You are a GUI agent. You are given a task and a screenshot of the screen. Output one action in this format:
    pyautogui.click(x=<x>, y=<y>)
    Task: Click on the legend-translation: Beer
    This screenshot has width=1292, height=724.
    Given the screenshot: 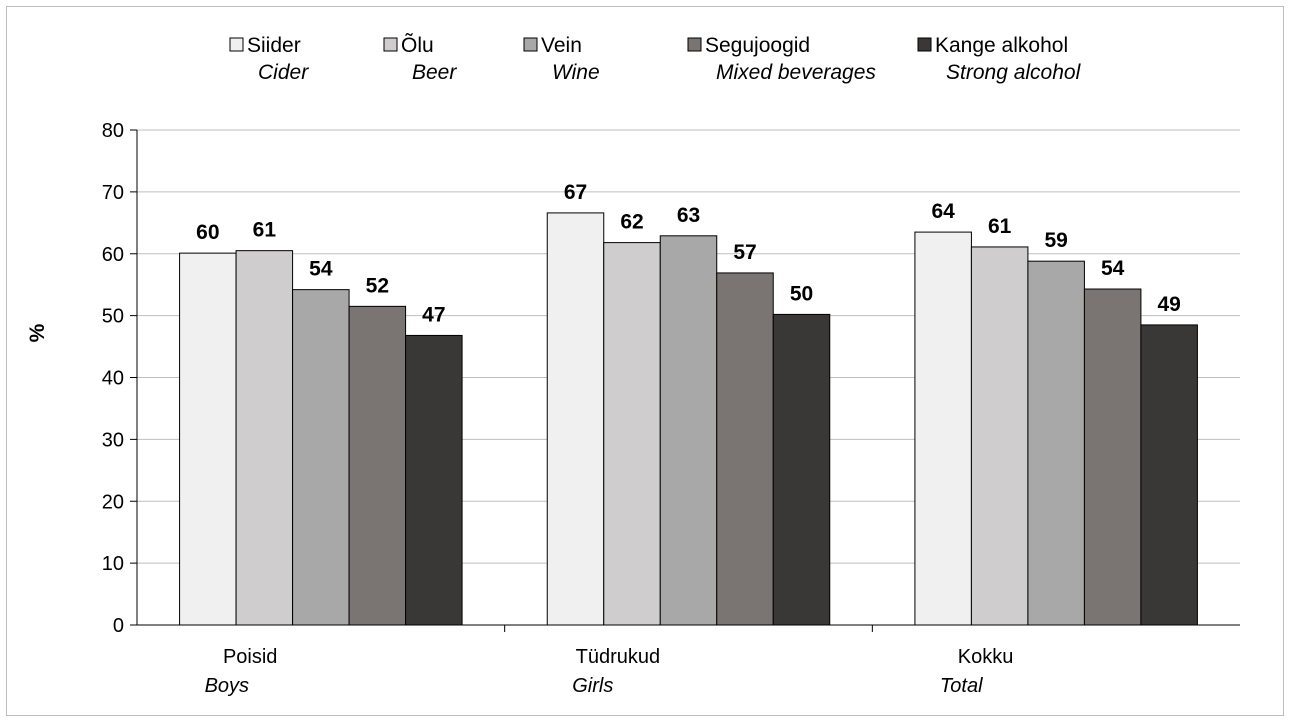 What is the action you would take?
    pyautogui.click(x=434, y=72)
    